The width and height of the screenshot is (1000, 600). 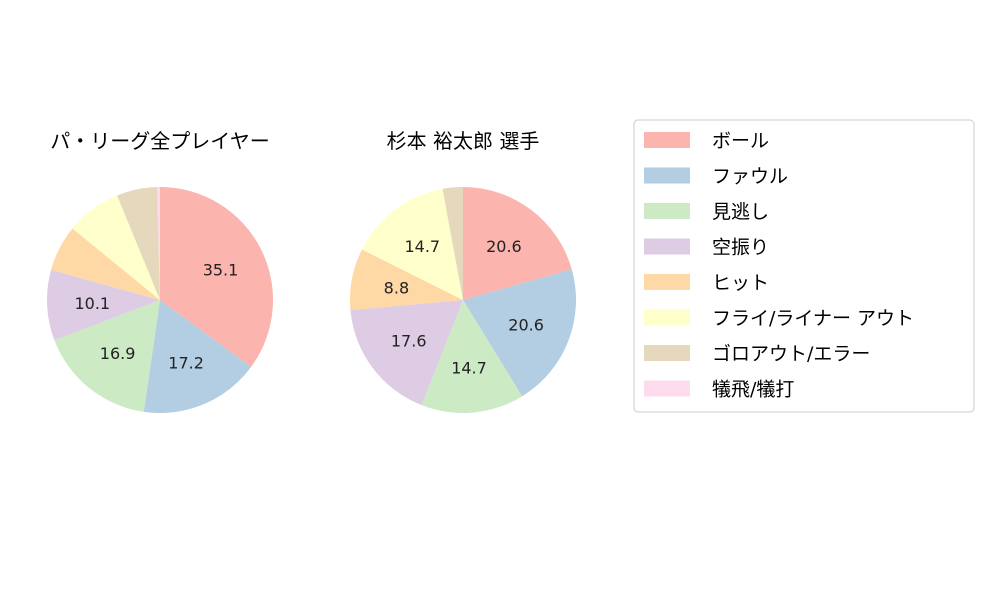 What do you see at coordinates (159, 141) in the screenshot?
I see `chart-title-league: パ・リーグ全プレイヤー` at bounding box center [159, 141].